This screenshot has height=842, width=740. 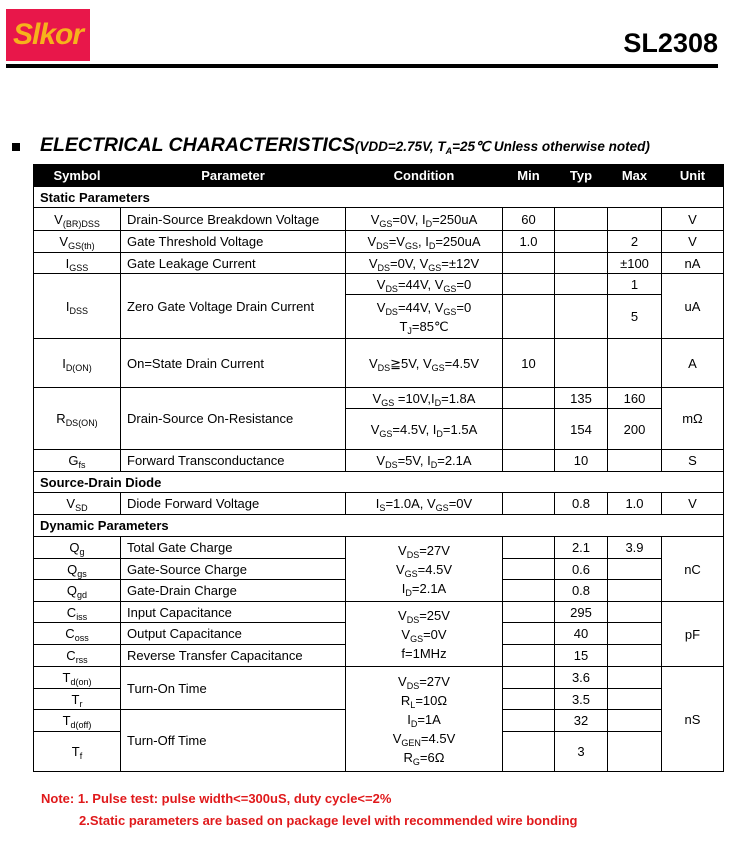 I want to click on min: 10, so click(x=528, y=363).